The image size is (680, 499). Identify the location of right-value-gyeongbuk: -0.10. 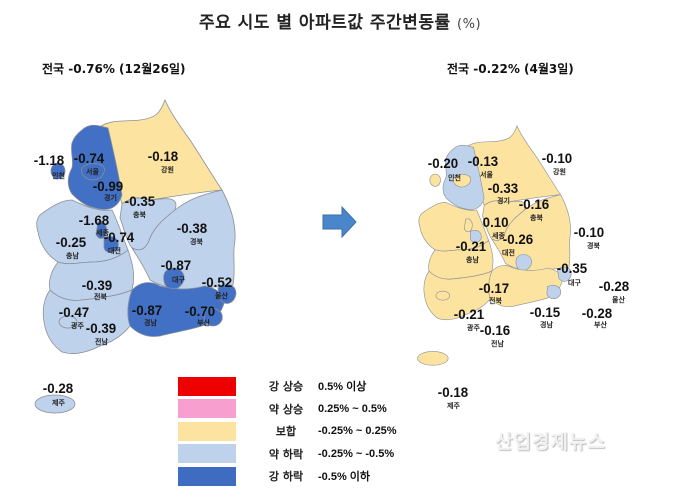
(589, 232).